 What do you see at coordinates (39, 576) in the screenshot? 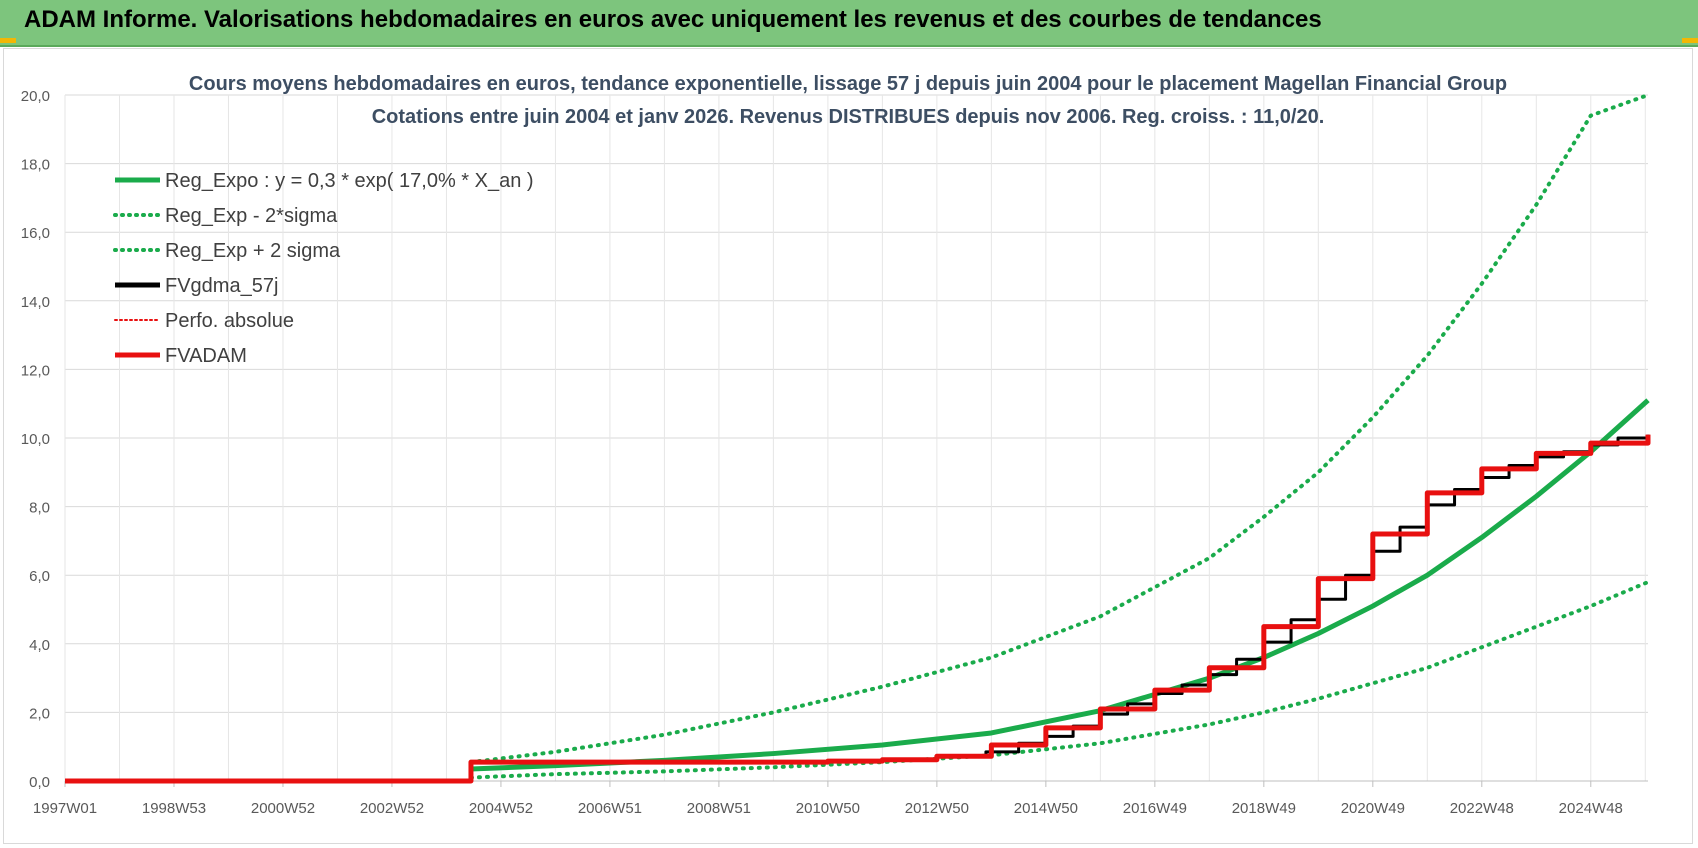
I see `y-tick-label: 6,0` at bounding box center [39, 576].